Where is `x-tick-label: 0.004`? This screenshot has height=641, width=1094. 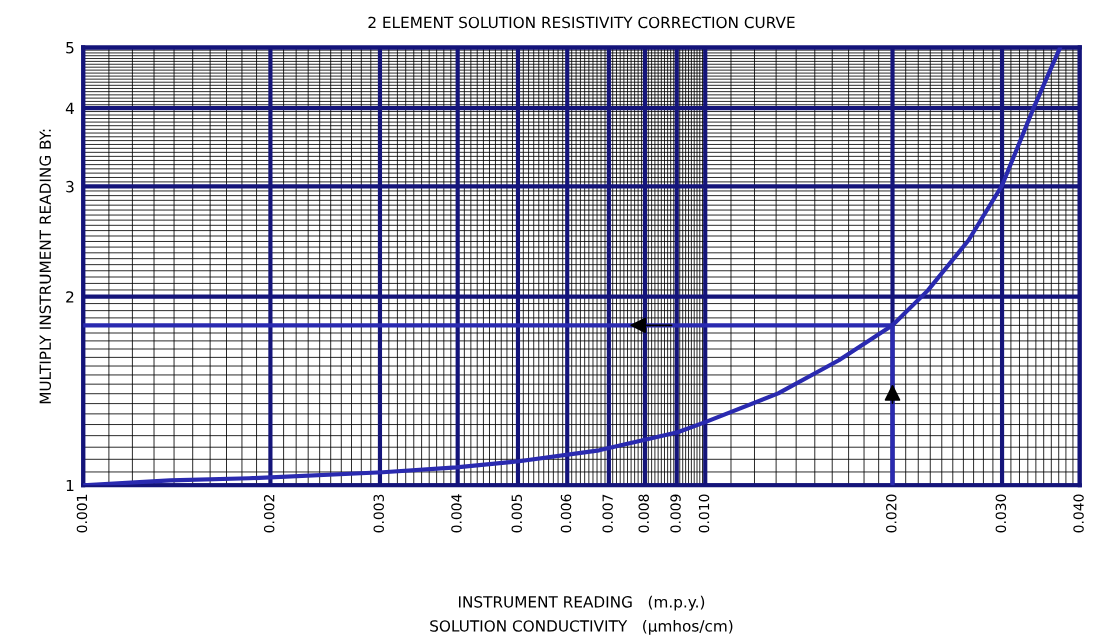
x-tick-label: 0.004 is located at coordinates (456, 513).